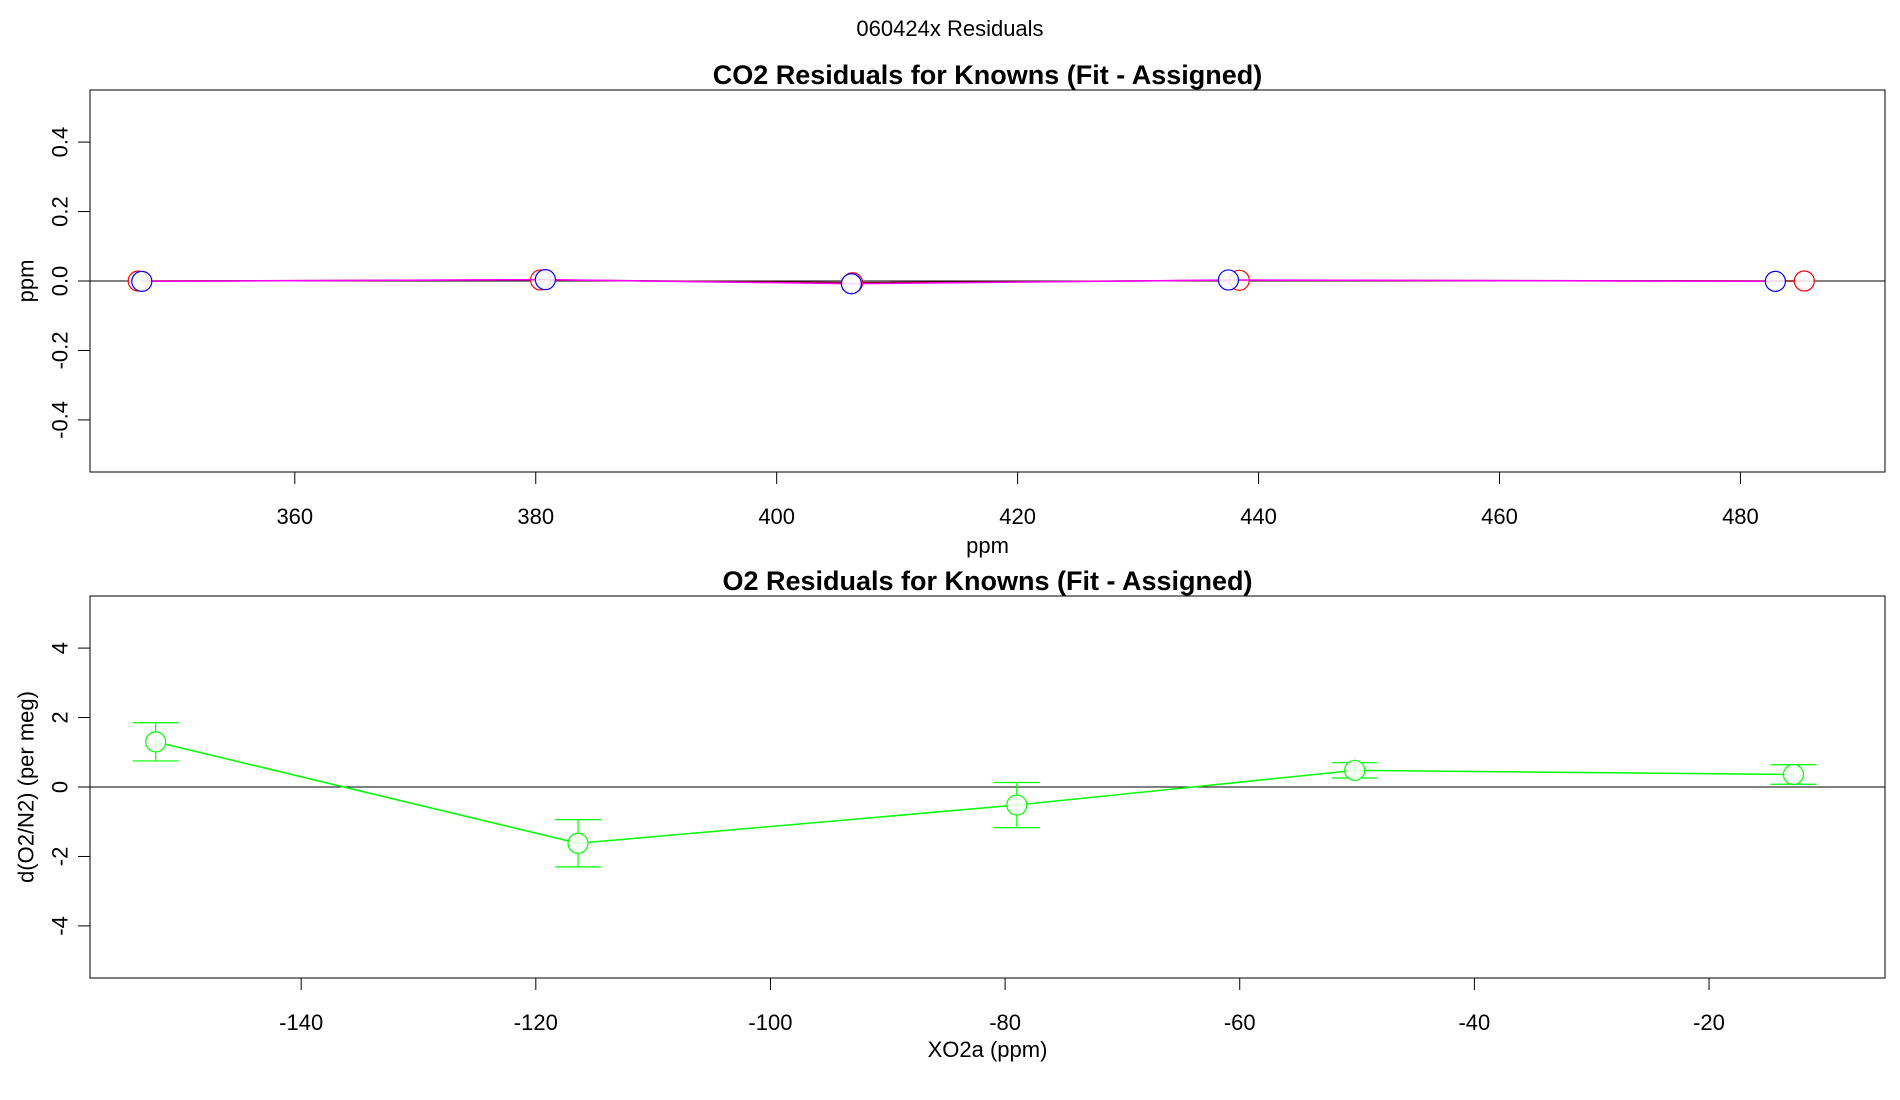 The height and width of the screenshot is (1100, 1900). Describe the element at coordinates (1017, 516) in the screenshot. I see `co2-x-tick-label: 420` at that location.